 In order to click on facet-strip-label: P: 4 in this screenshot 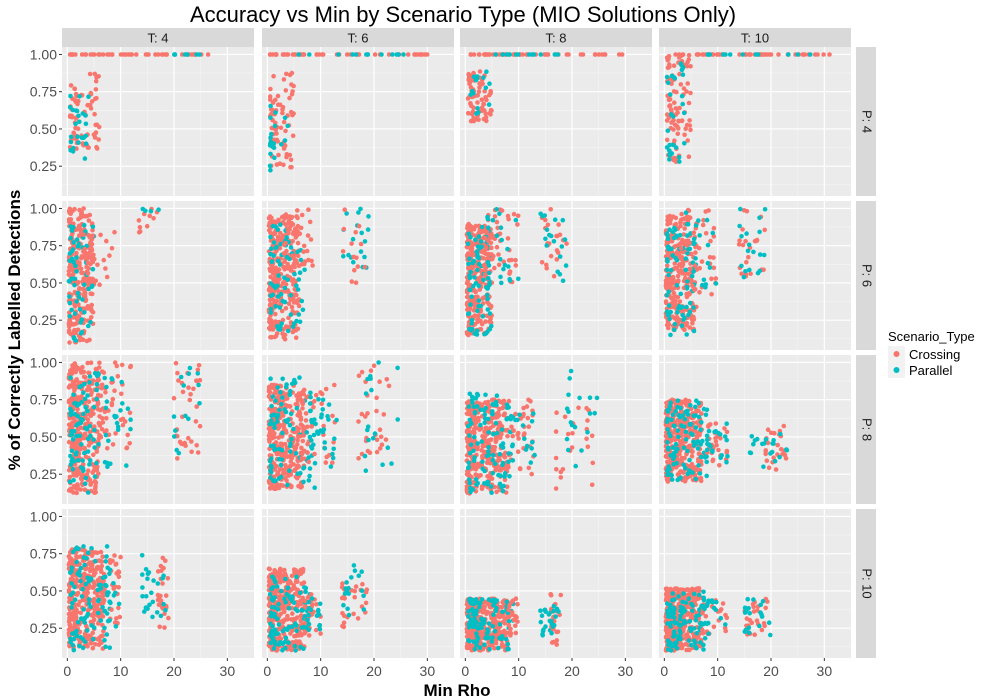, I will do `click(867, 121)`.